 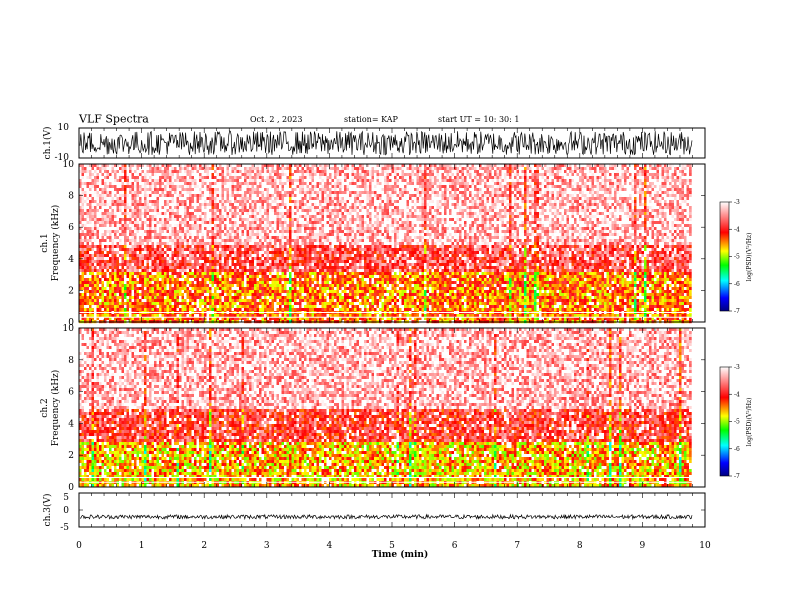 What do you see at coordinates (371, 119) in the screenshot?
I see `station-label: station= KAP` at bounding box center [371, 119].